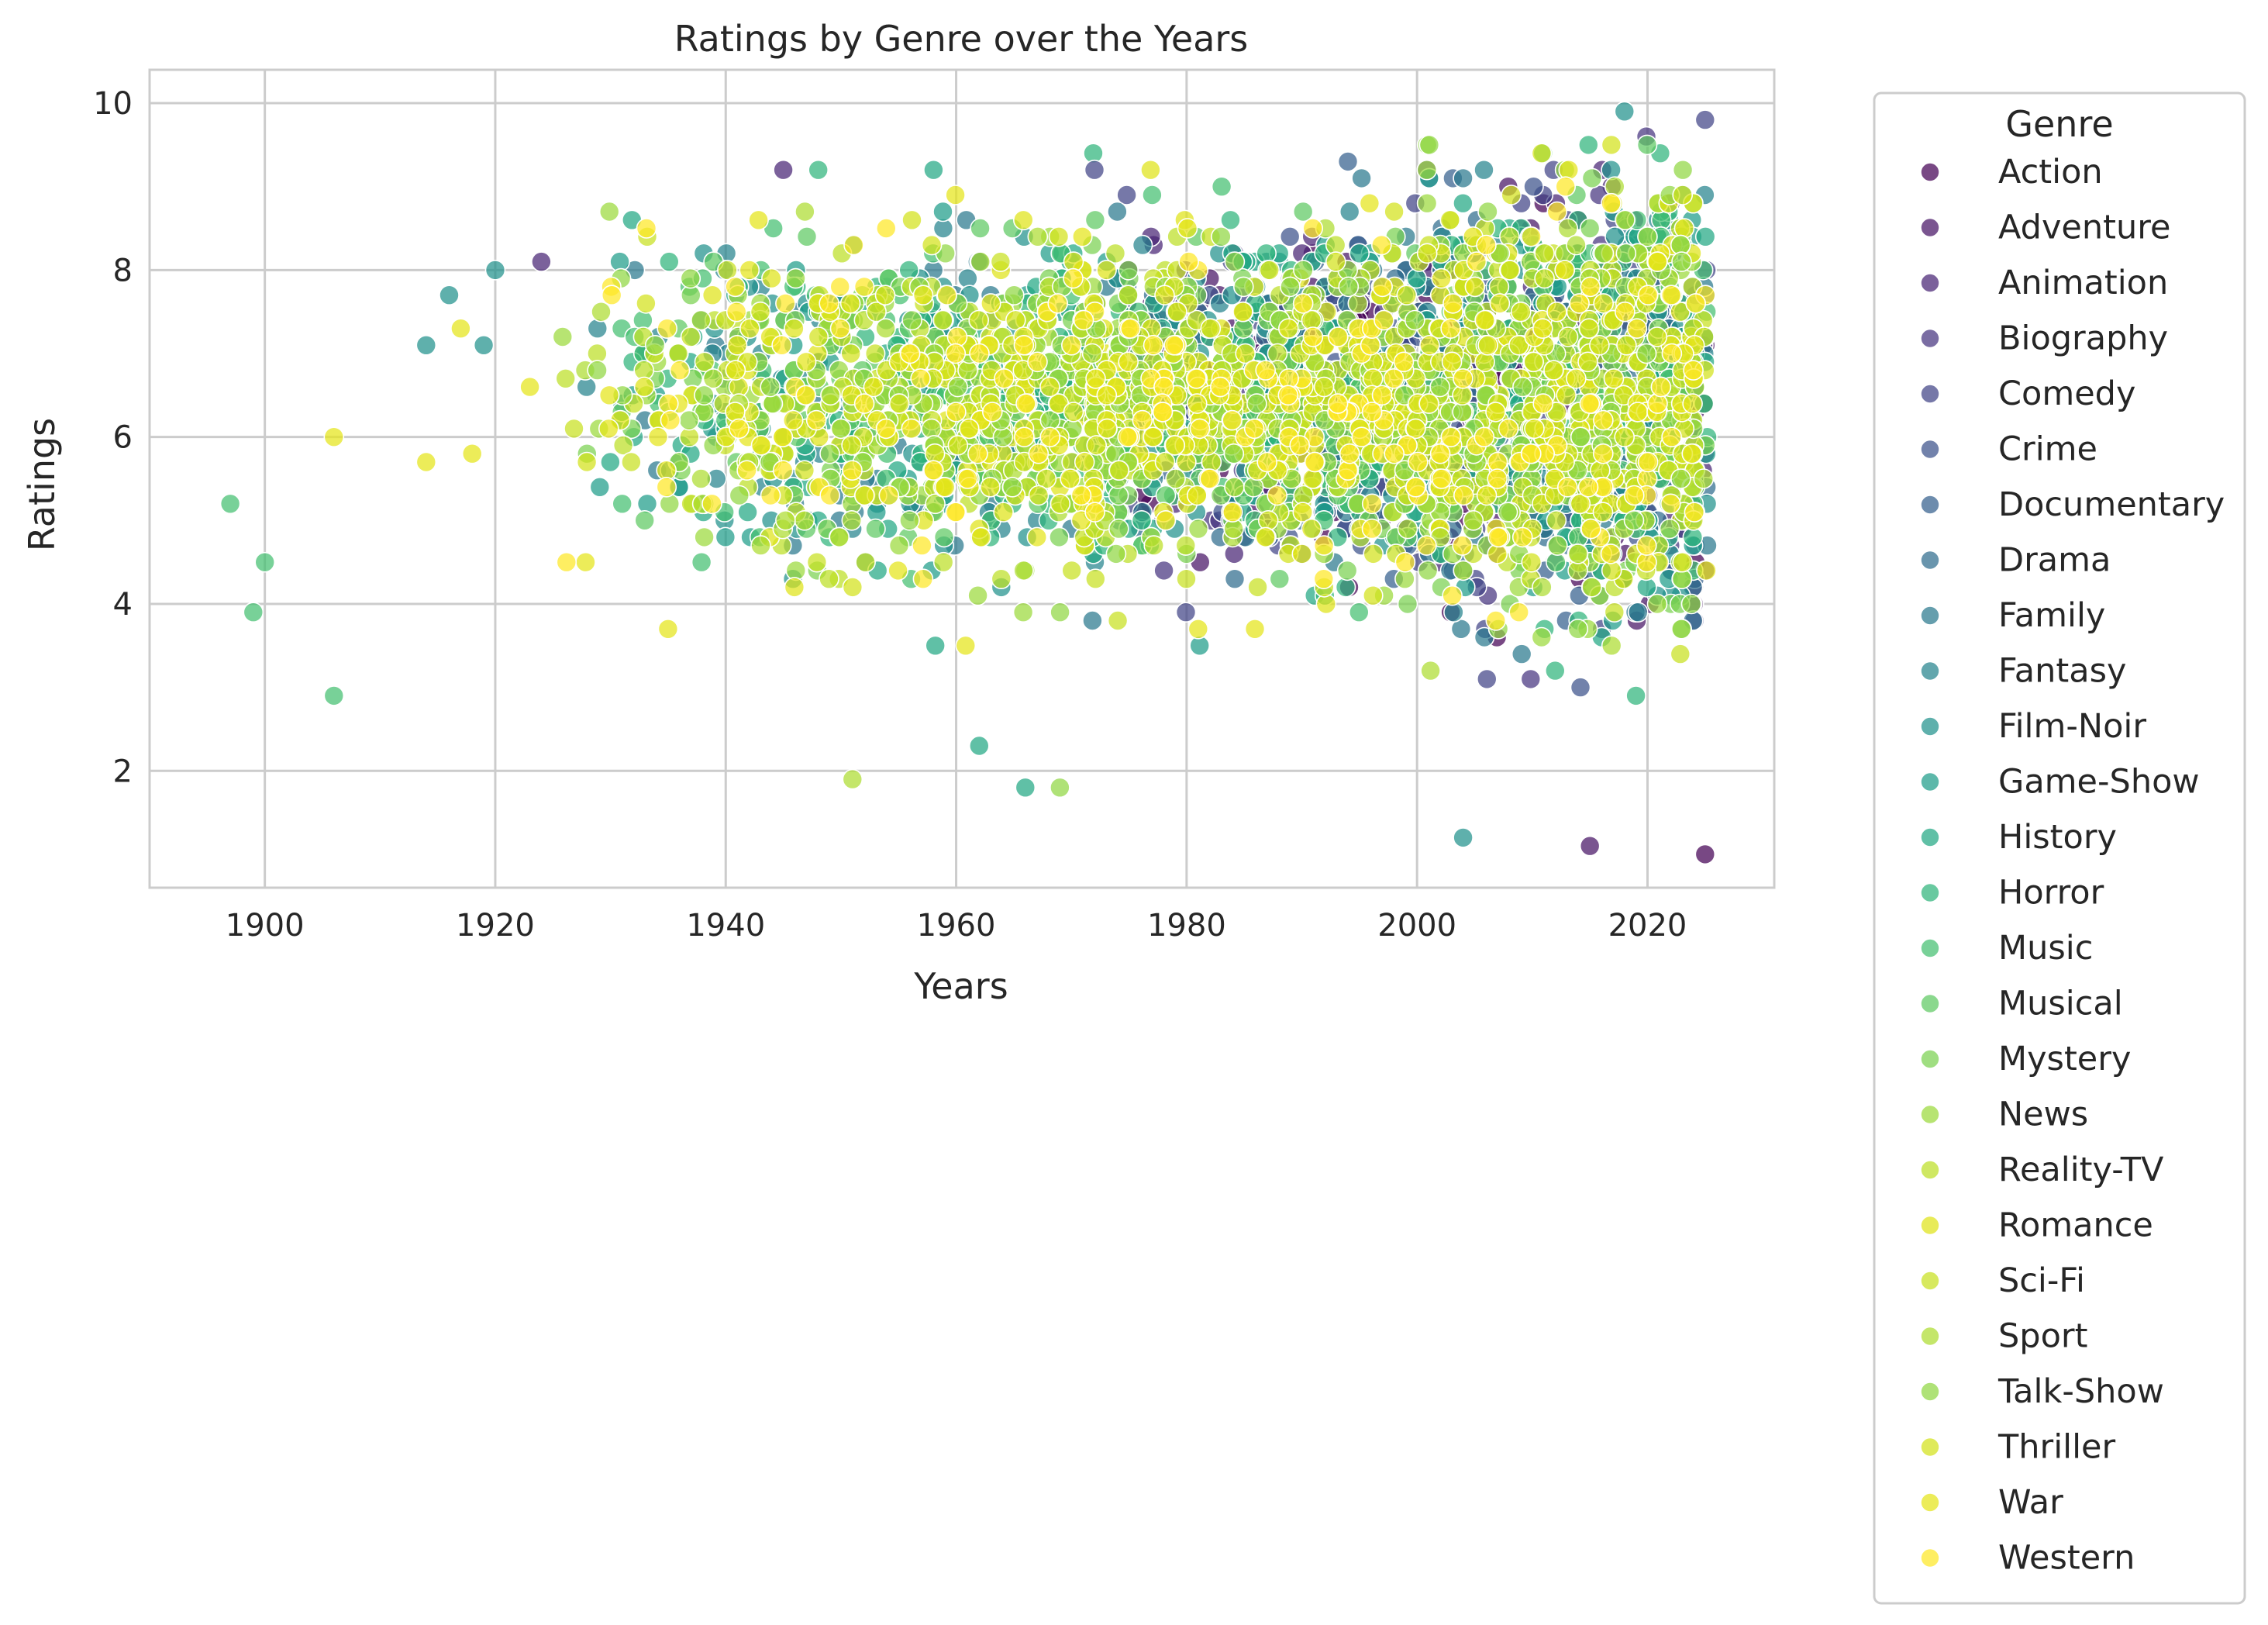  Describe the element at coordinates (2036, 1225) in the screenshot. I see `legend-item: Romance` at that location.